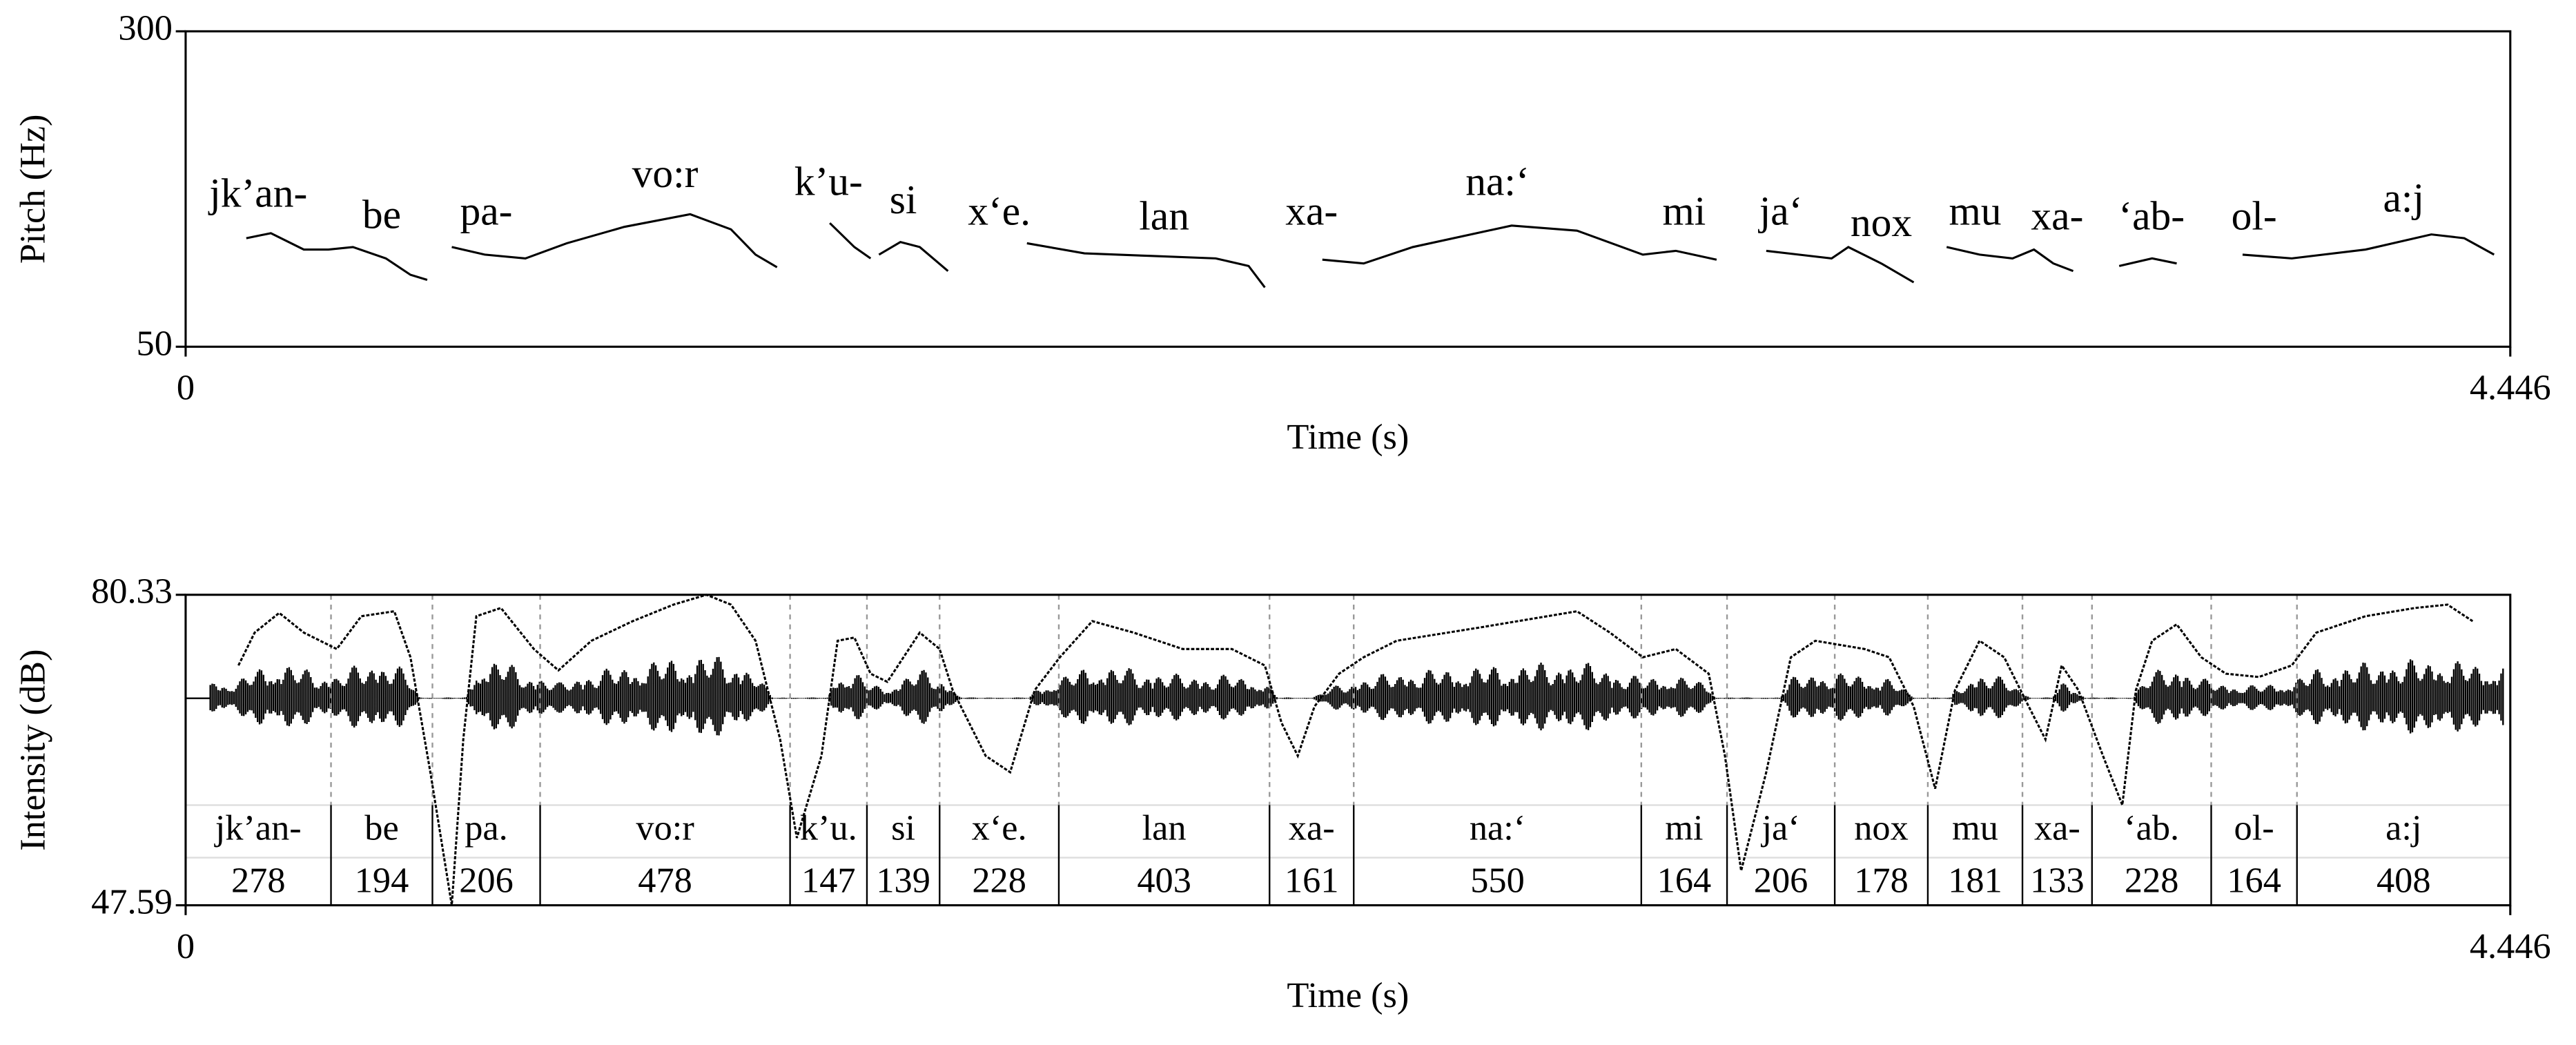 Image resolution: width=2576 pixels, height=1045 pixels. I want to click on syllable-label: si, so click(903, 199).